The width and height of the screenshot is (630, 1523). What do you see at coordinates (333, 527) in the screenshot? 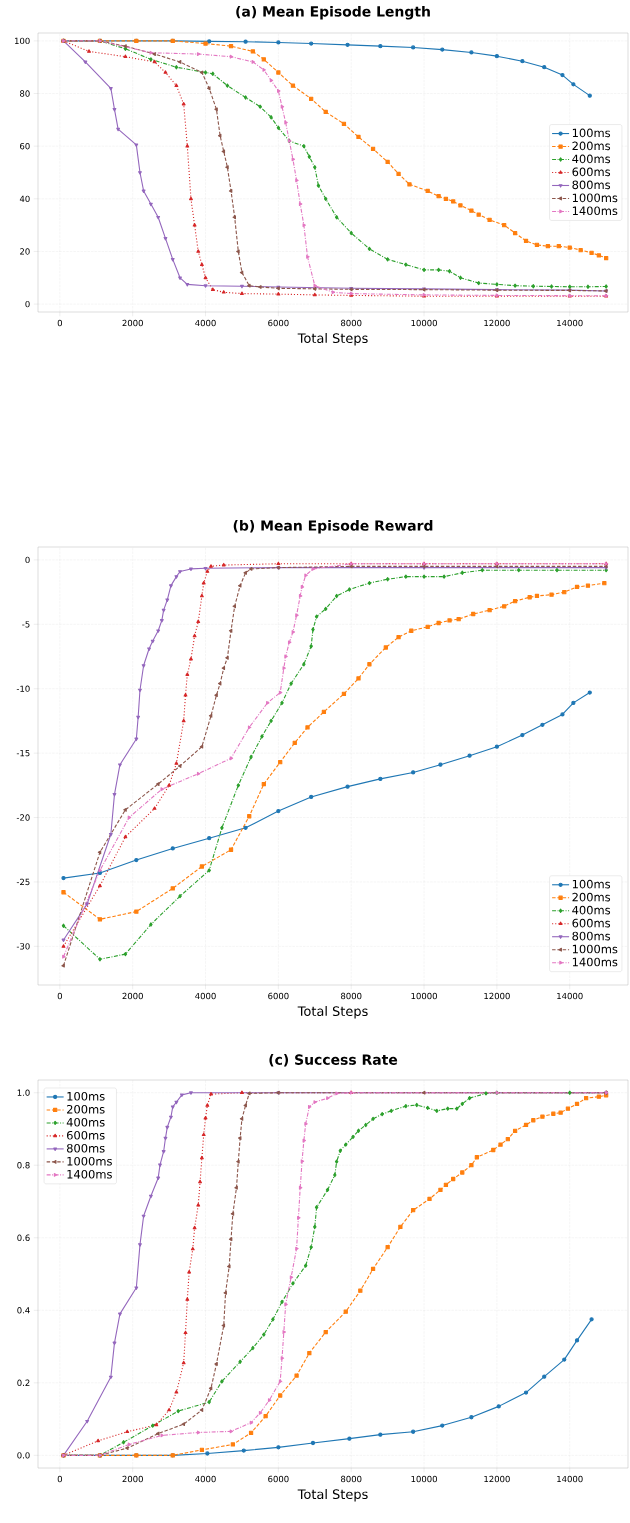
I see `chart-title: (b) Mean Episode Reward` at bounding box center [333, 527].